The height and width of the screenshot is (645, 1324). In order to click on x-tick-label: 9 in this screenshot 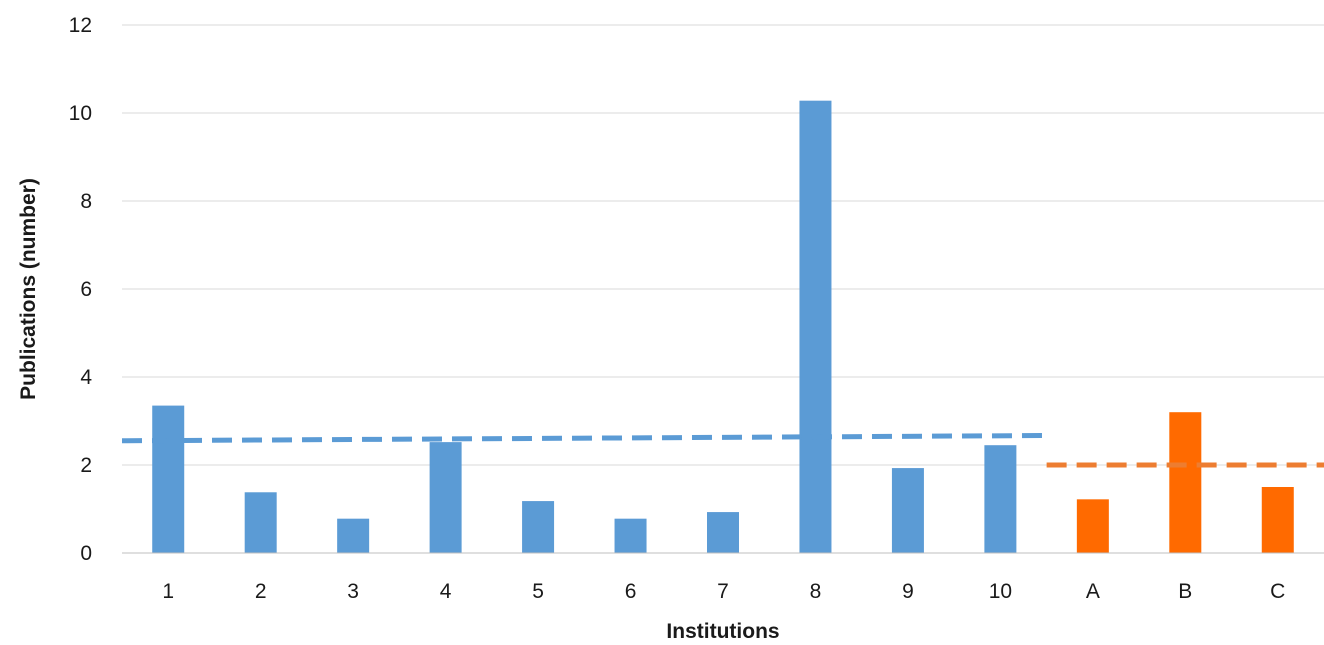, I will do `click(908, 591)`.